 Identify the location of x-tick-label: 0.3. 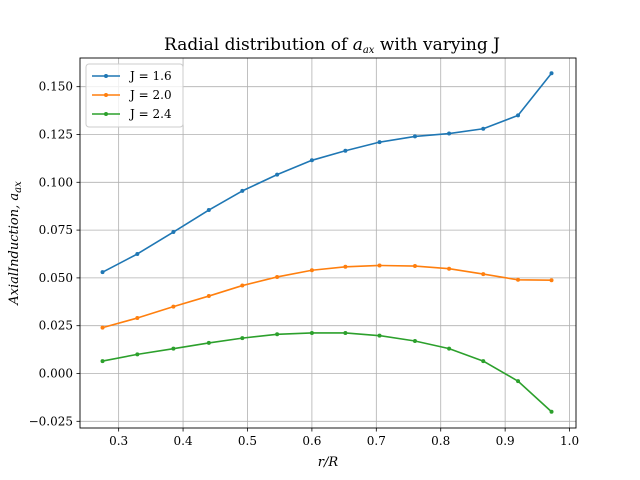
(118, 441).